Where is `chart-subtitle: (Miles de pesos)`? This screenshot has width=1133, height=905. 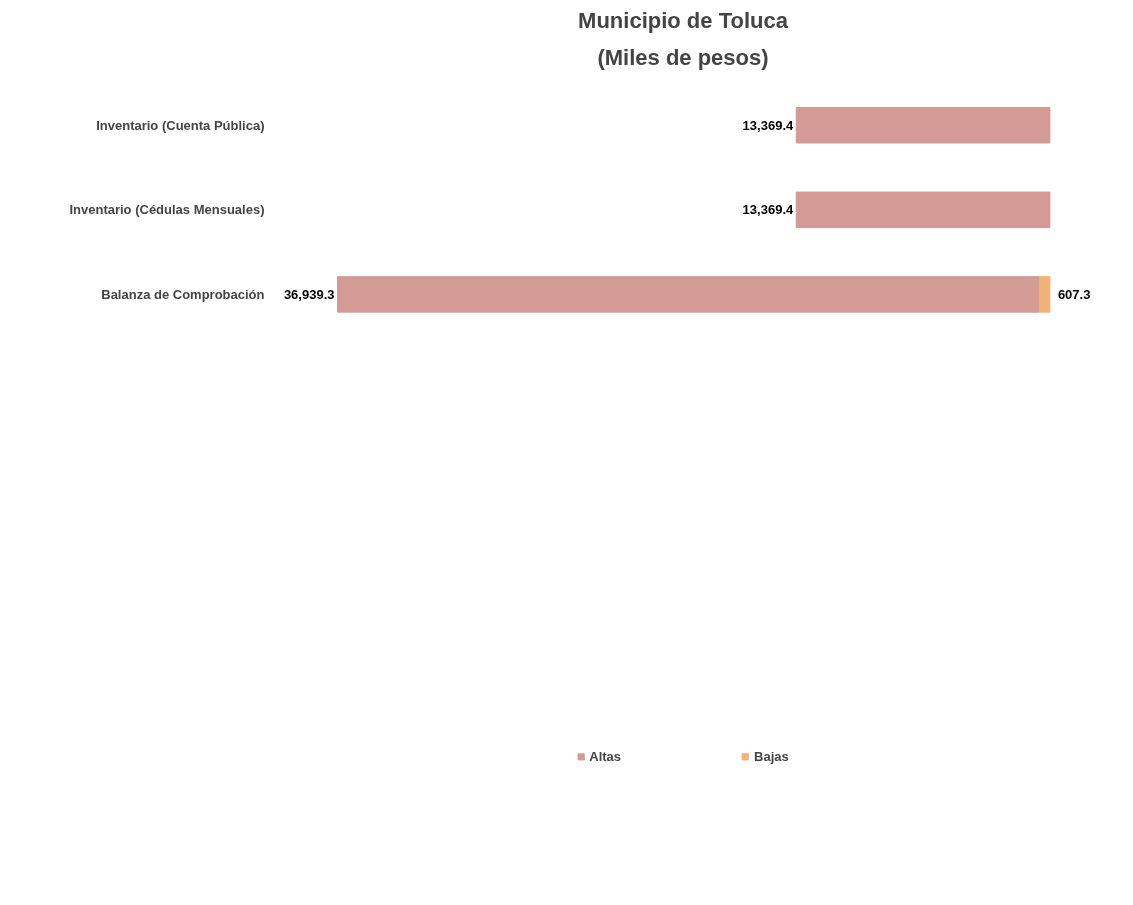
chart-subtitle: (Miles de pesos) is located at coordinates (683, 57).